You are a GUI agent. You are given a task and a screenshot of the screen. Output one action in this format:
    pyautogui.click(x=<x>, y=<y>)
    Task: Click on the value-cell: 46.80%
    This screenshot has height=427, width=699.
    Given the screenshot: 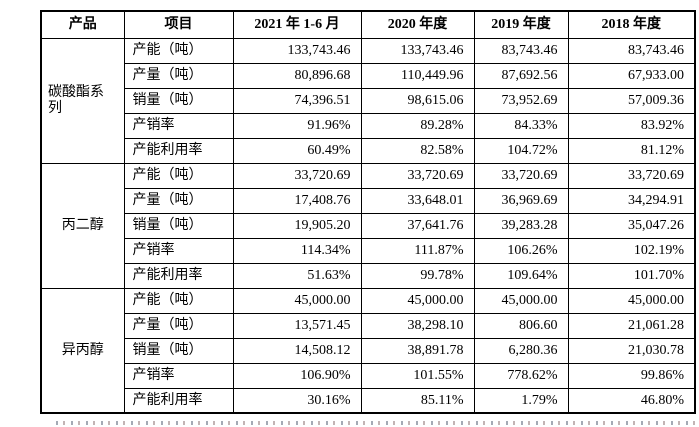 What is the action you would take?
    pyautogui.click(x=631, y=400)
    